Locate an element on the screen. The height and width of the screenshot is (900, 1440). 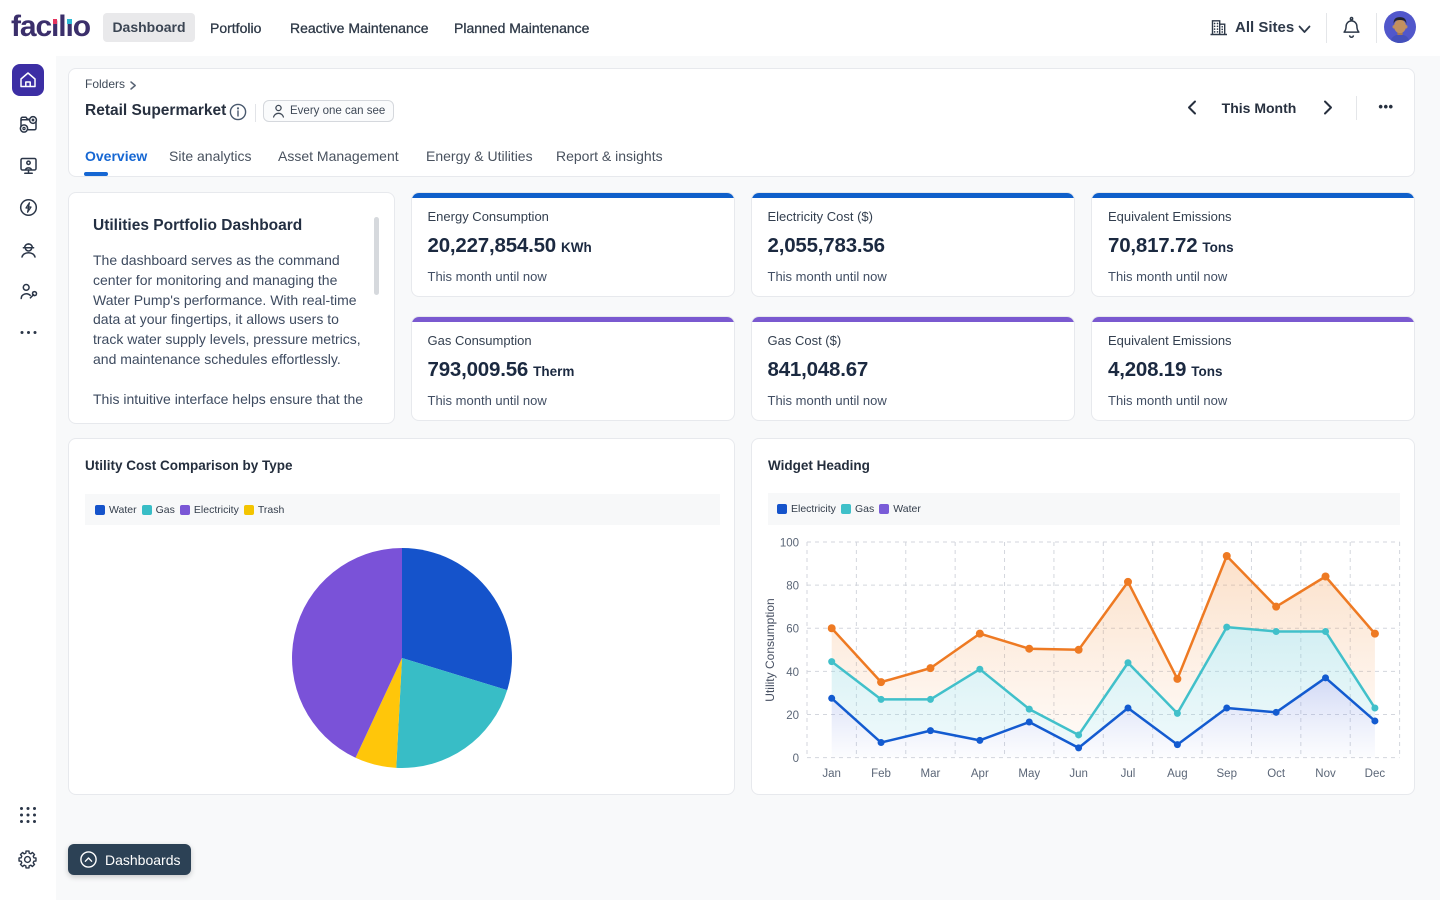
svg-text: Mar is located at coordinates (931, 774).